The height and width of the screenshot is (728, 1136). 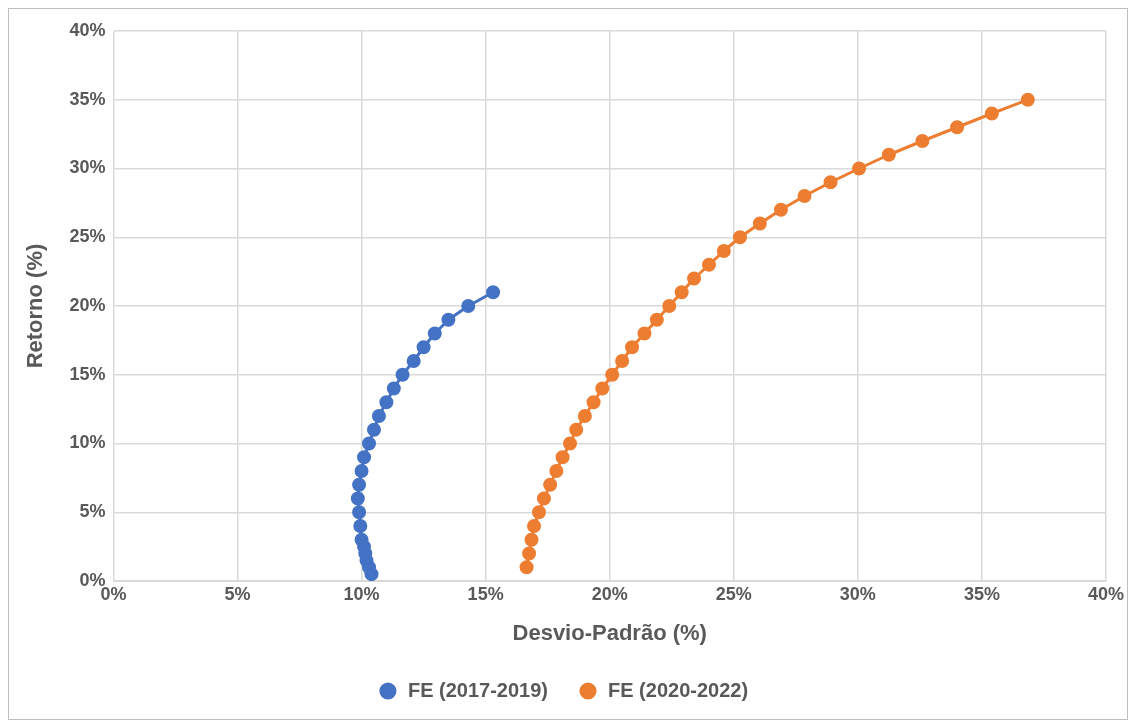 What do you see at coordinates (92, 511) in the screenshot?
I see `y-tick-label: 5%` at bounding box center [92, 511].